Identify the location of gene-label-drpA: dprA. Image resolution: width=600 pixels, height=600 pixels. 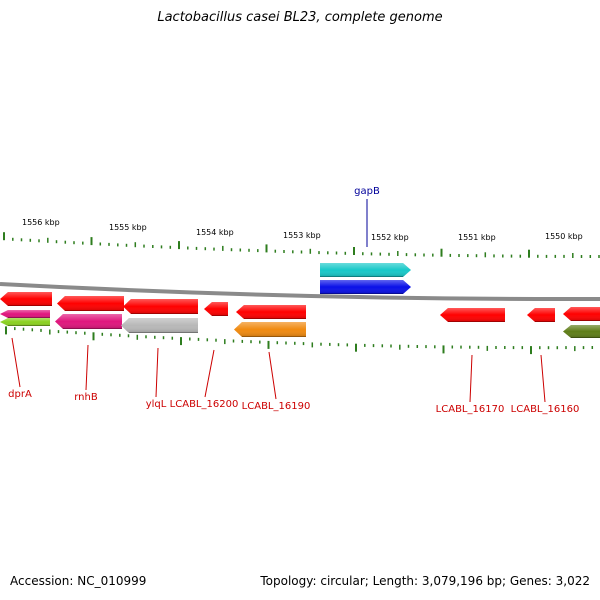
(20, 394).